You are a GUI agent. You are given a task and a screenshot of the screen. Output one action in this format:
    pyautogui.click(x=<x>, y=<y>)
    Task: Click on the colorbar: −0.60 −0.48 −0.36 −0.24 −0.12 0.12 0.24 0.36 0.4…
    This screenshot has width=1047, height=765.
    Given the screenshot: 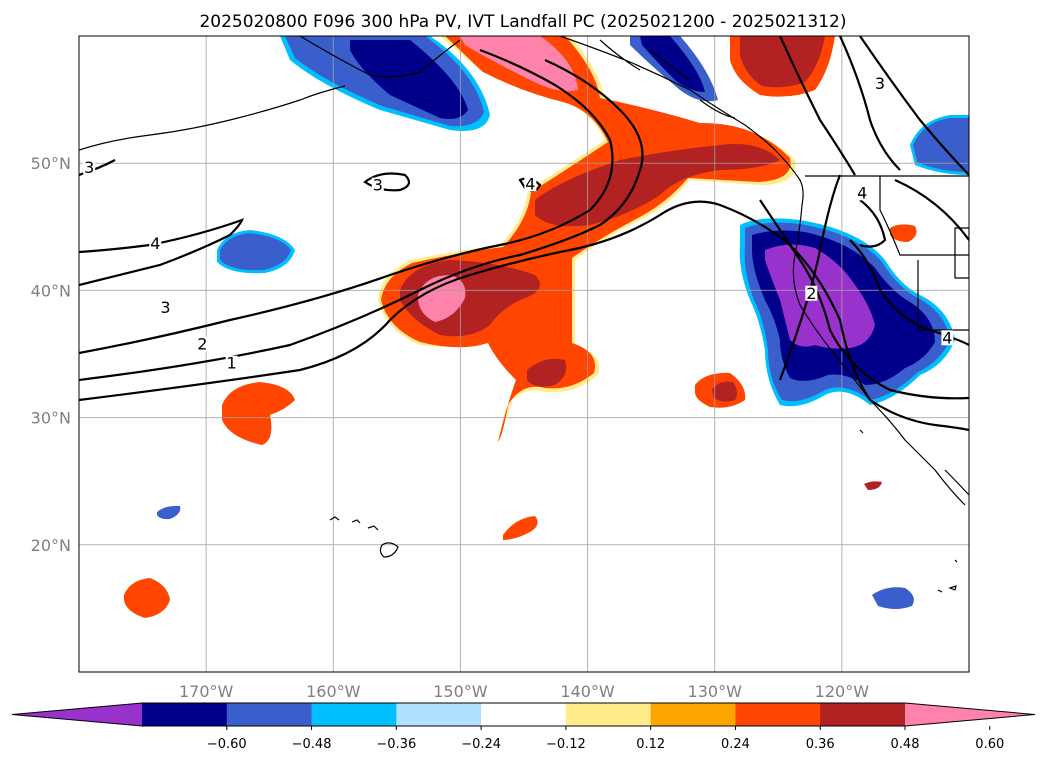 What is the action you would take?
    pyautogui.click(x=523, y=727)
    